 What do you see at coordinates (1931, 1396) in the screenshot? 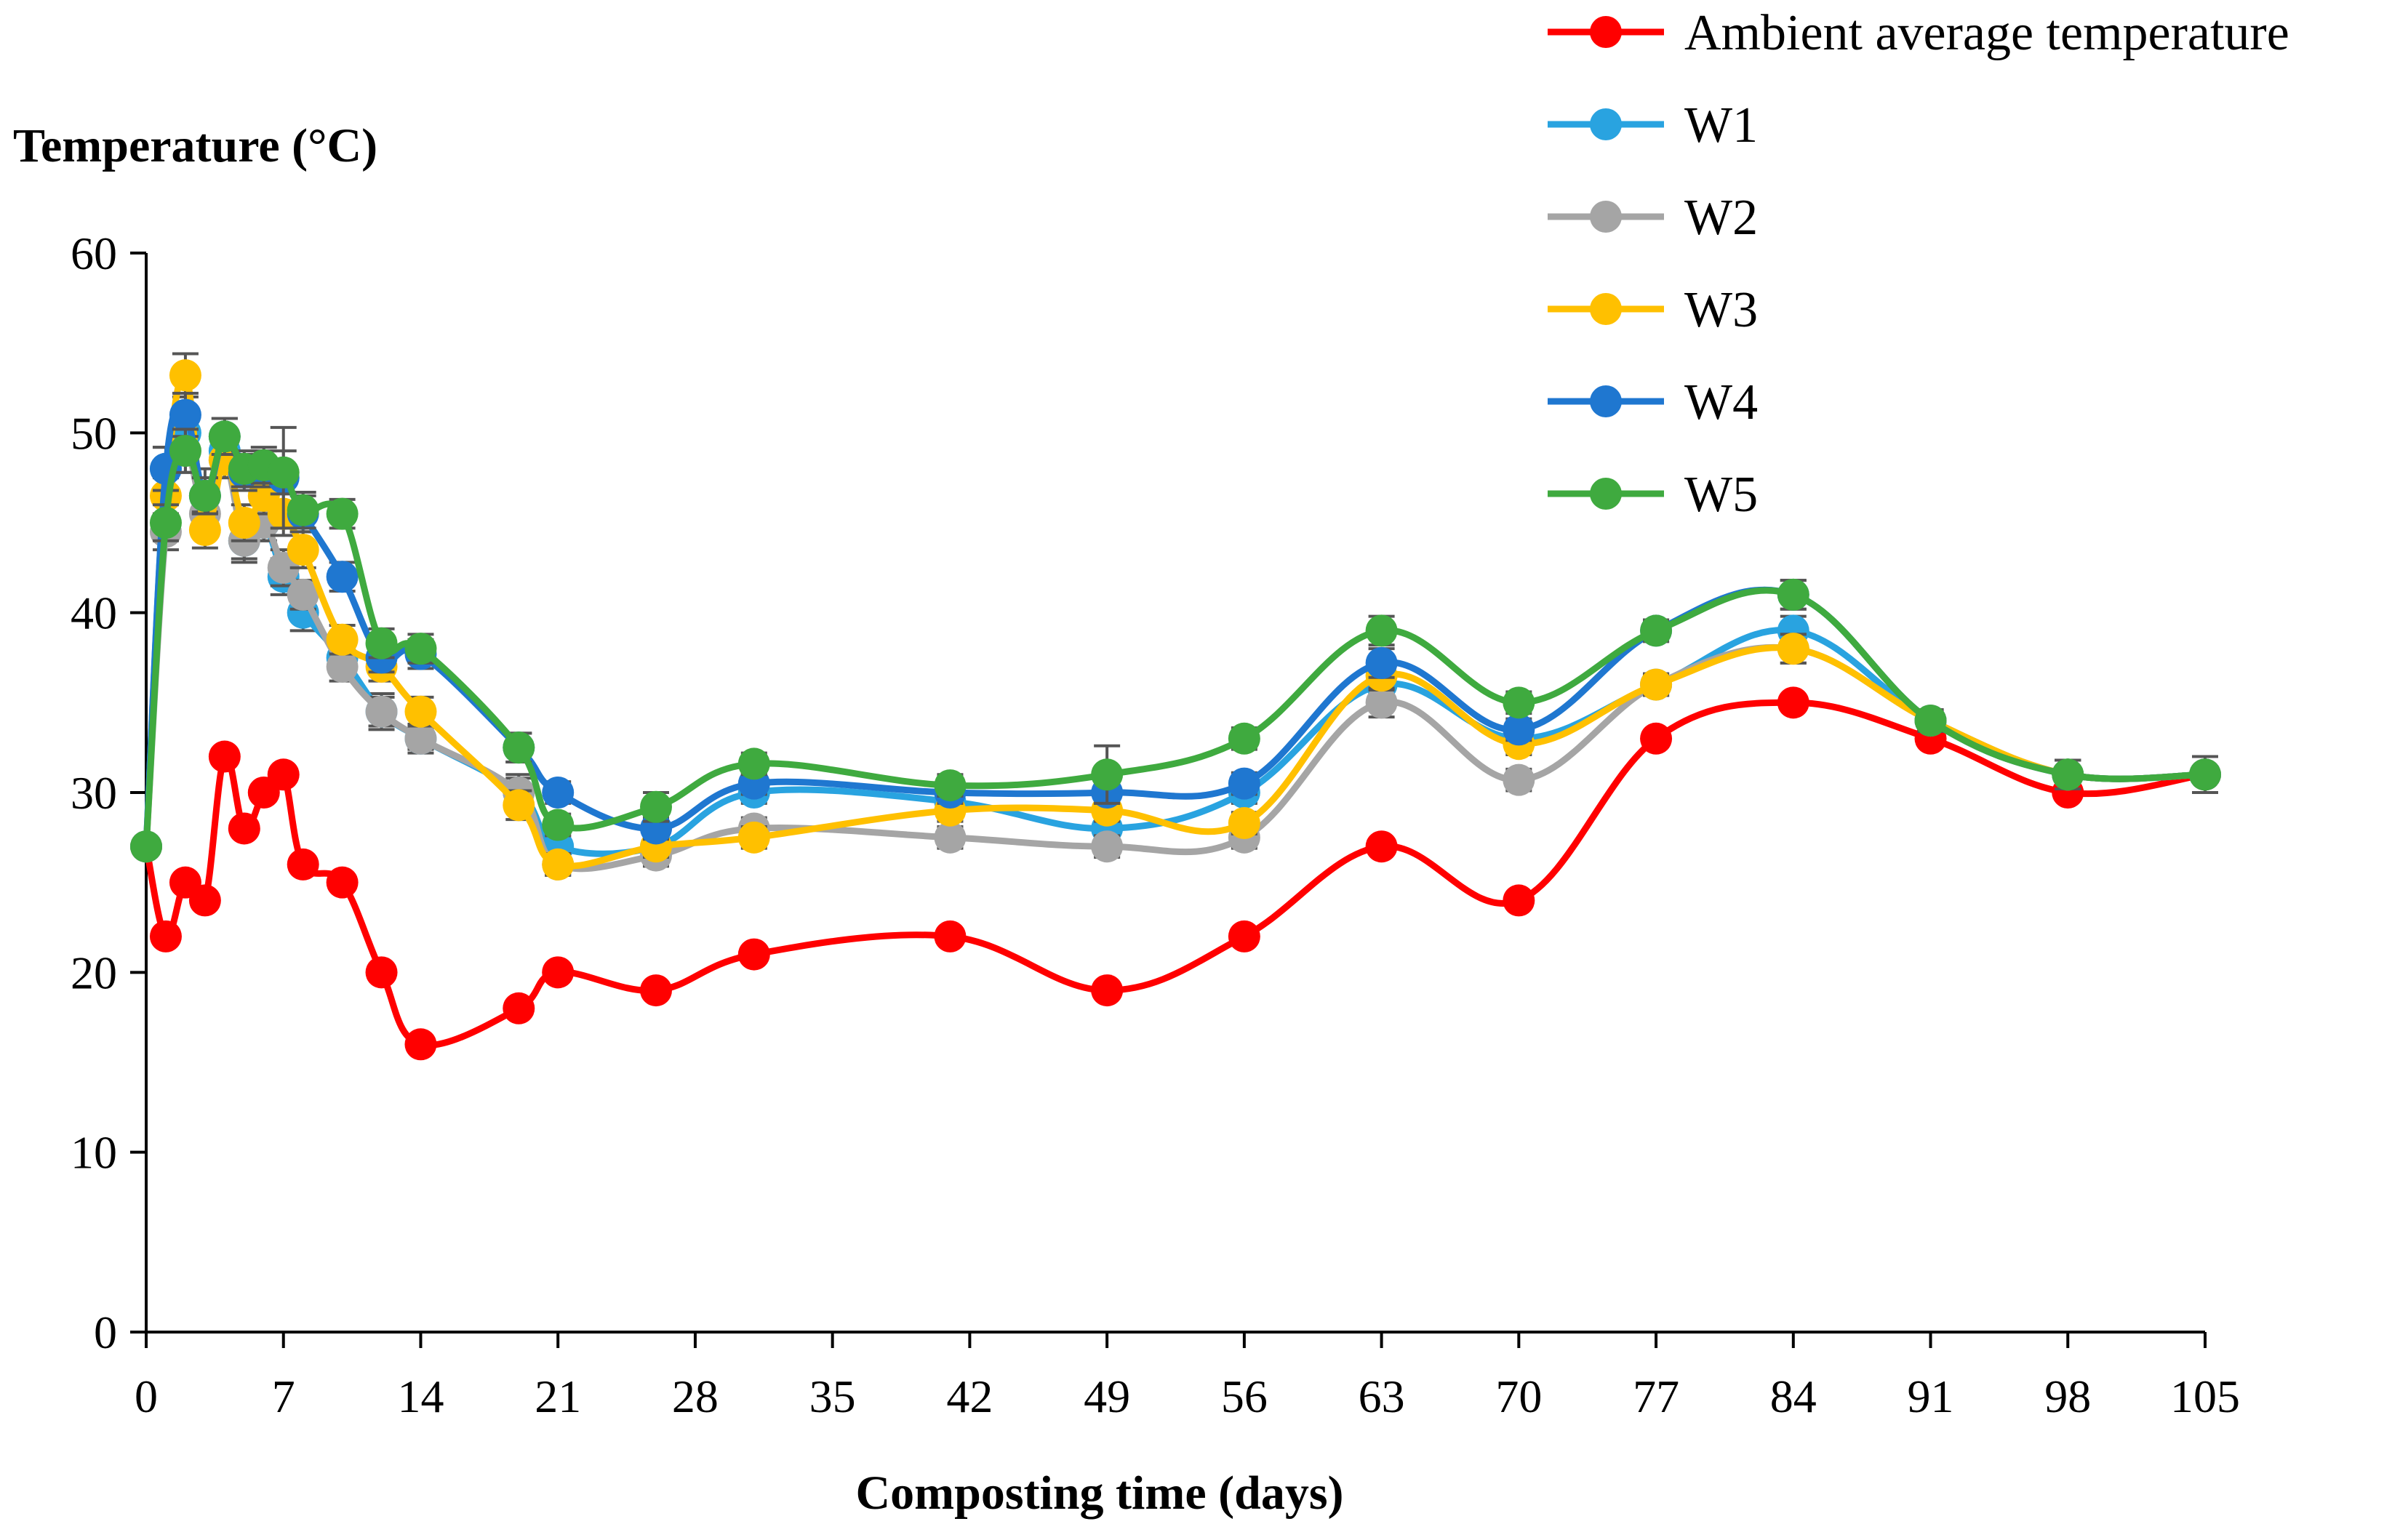
I see `x-tick-label: 91` at bounding box center [1931, 1396].